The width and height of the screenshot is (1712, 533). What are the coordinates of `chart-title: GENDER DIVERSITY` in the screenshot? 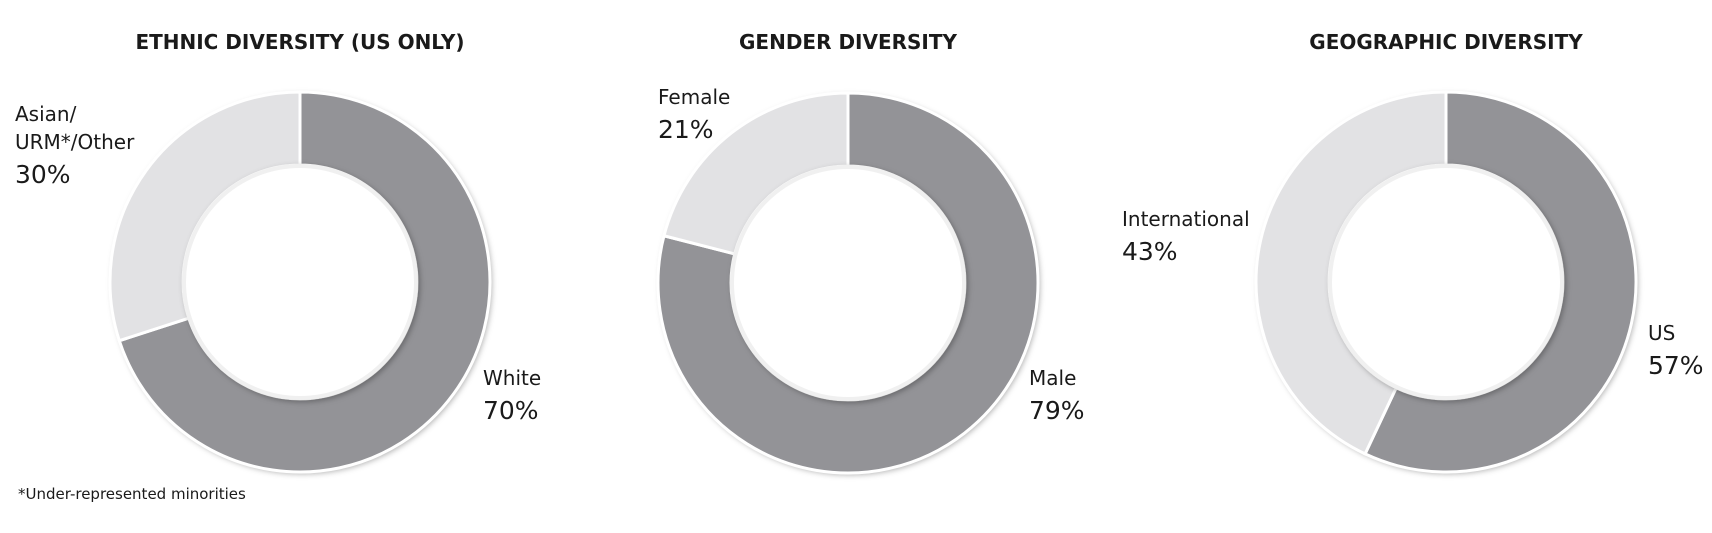 It's located at (848, 42).